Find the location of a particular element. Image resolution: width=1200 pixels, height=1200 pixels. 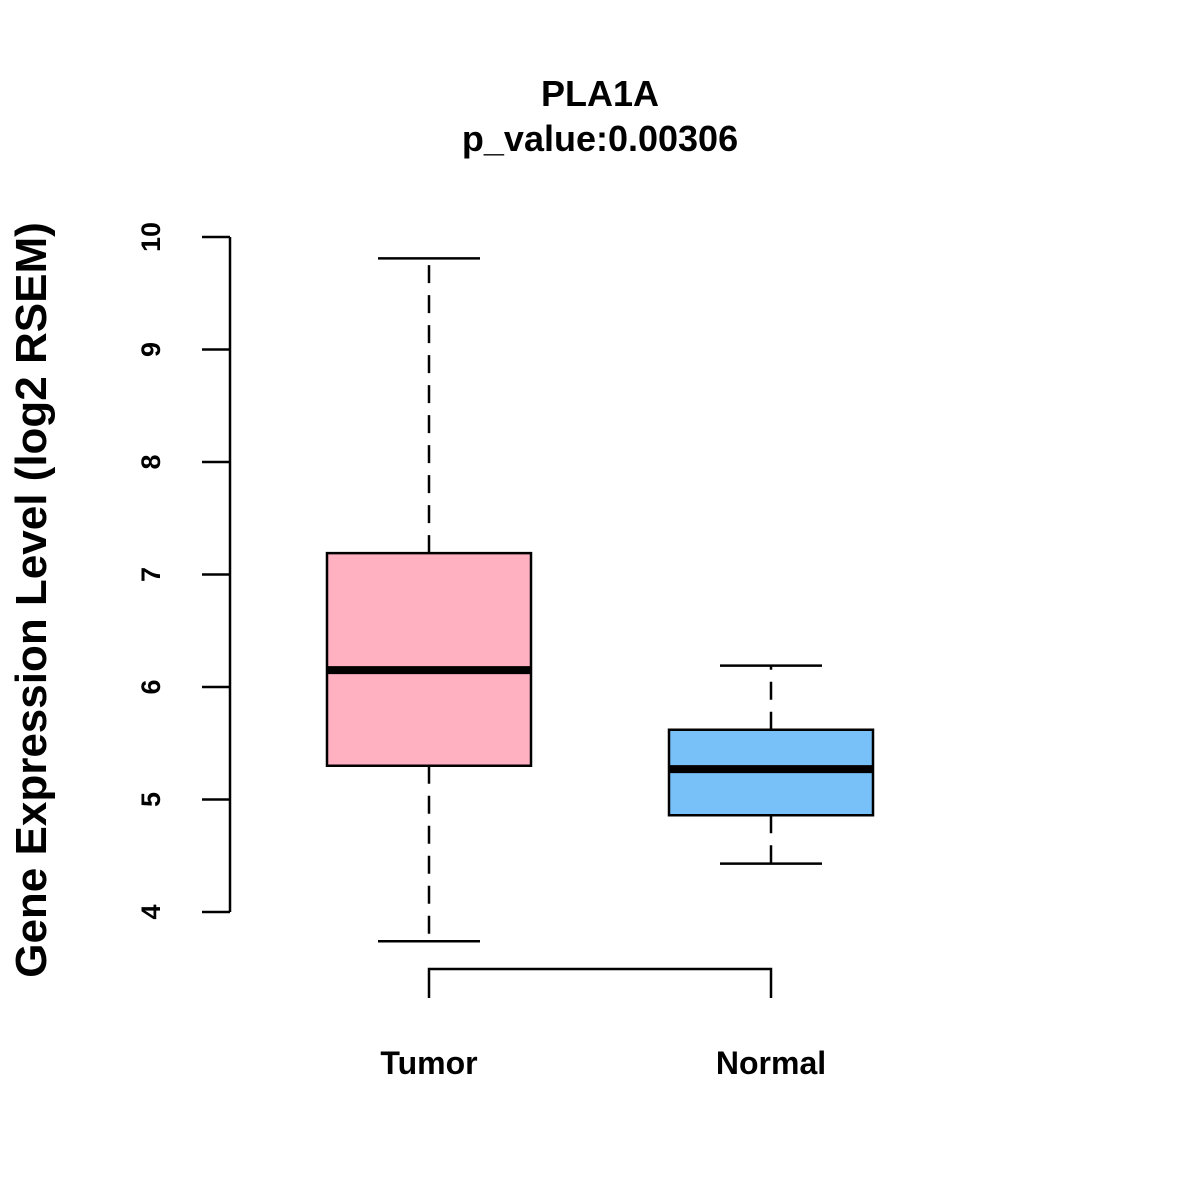

comparison-bracket is located at coordinates (600, 982).